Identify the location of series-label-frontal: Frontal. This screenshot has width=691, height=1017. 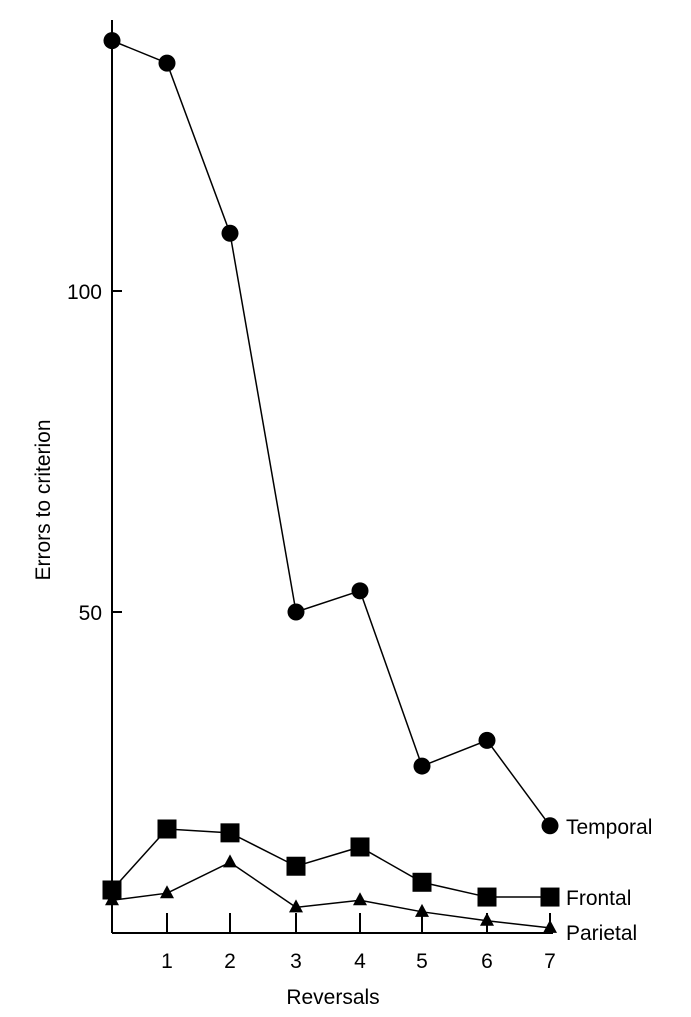
(598, 898).